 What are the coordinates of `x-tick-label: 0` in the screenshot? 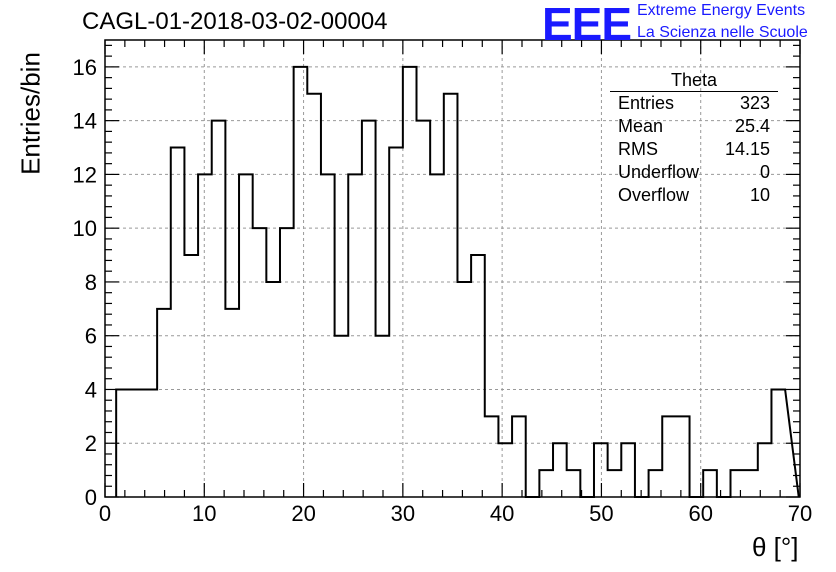 It's located at (105, 513).